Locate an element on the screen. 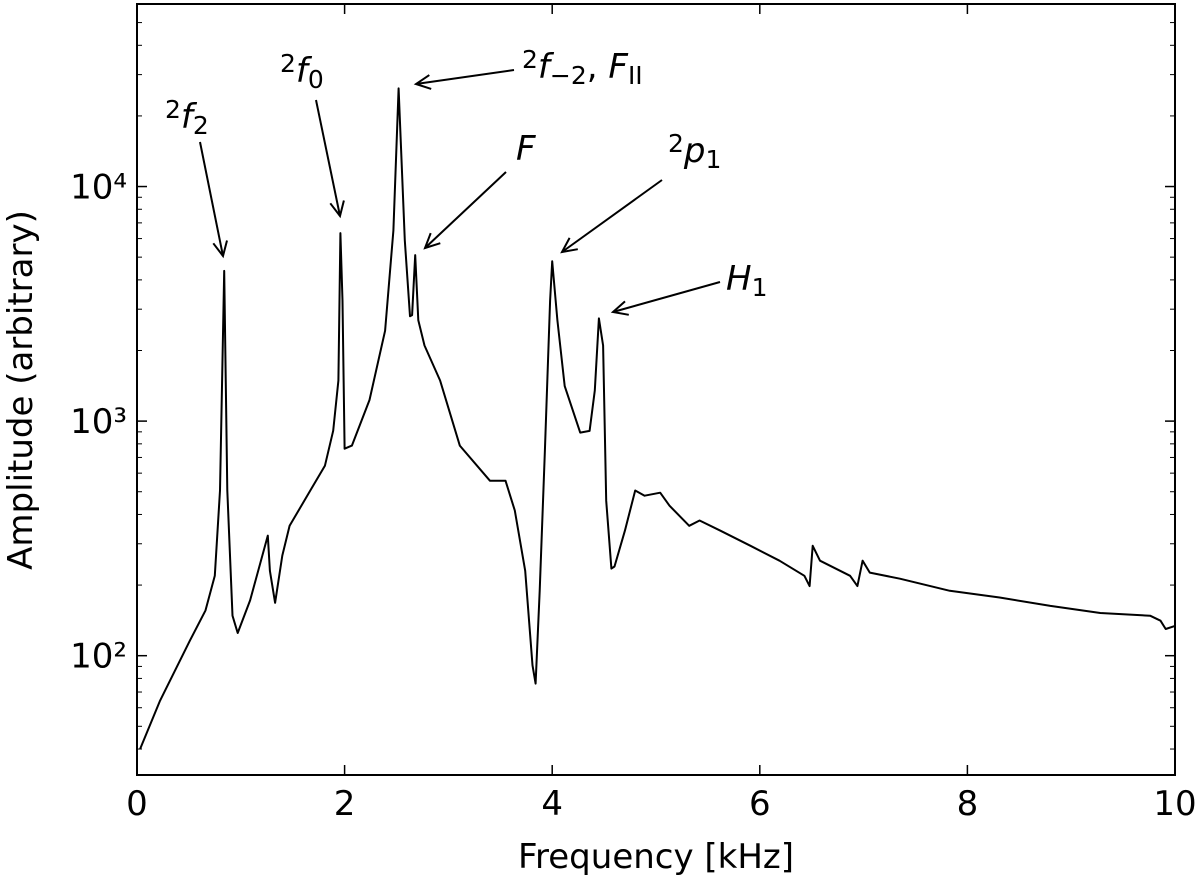 The image size is (1200, 880). annotation: 2f0 is located at coordinates (302, 71).